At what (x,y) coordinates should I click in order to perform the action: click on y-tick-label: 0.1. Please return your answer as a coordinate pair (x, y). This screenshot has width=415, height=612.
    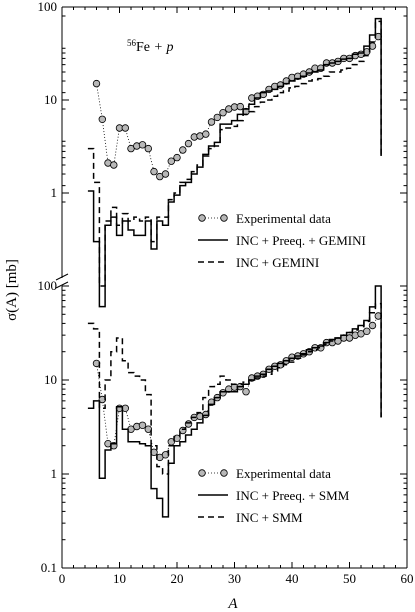
    Looking at the image, I should click on (49, 567).